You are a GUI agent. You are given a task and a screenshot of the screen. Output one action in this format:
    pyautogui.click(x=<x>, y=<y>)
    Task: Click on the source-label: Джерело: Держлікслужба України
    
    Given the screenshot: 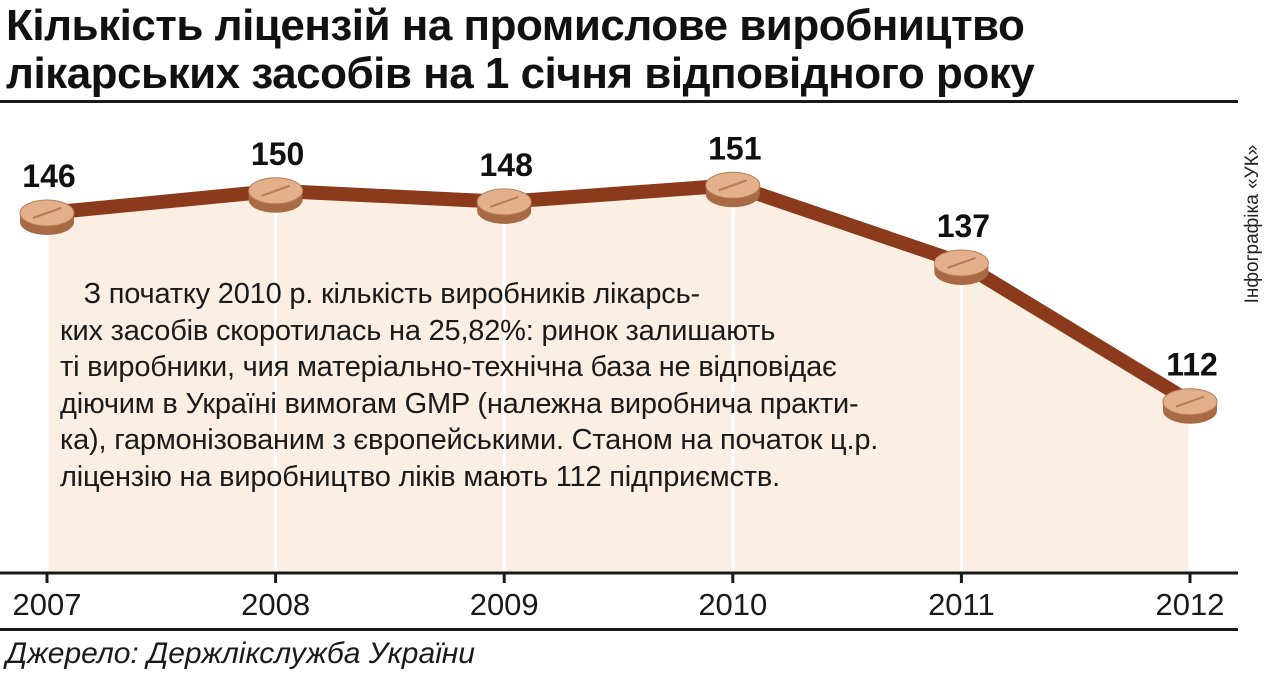 What is the action you would take?
    pyautogui.click(x=240, y=653)
    